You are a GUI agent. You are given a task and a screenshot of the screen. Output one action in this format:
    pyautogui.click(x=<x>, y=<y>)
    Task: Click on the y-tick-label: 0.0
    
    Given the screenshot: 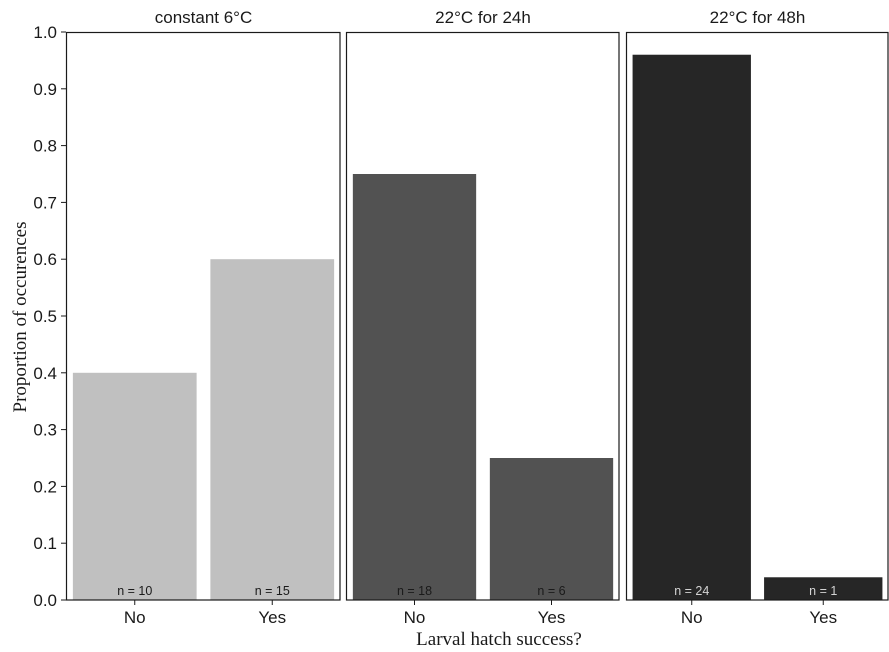 What is the action you would take?
    pyautogui.click(x=45, y=600)
    